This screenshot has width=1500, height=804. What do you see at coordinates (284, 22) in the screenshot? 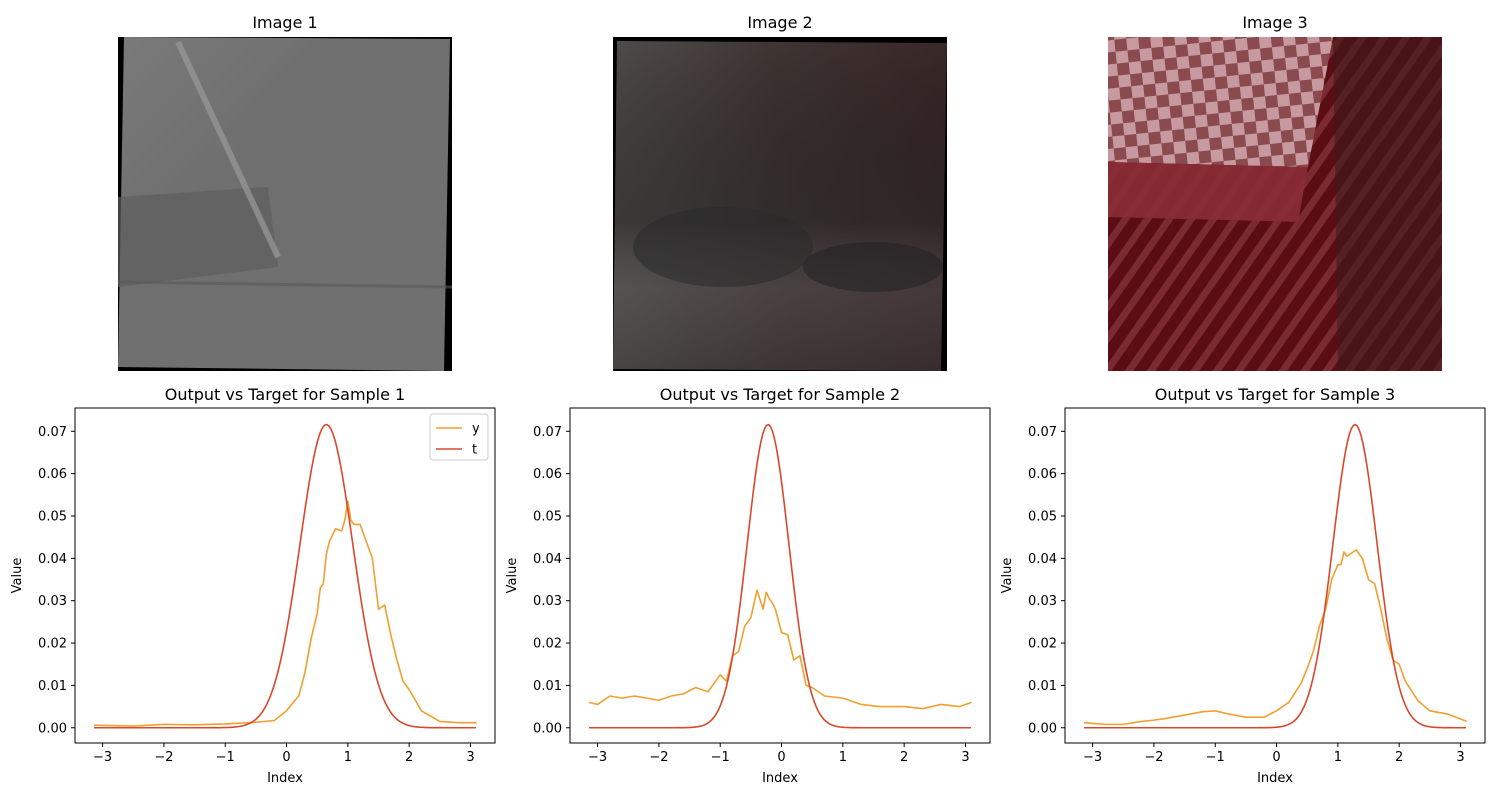
I see `image-title: Image 1` at bounding box center [284, 22].